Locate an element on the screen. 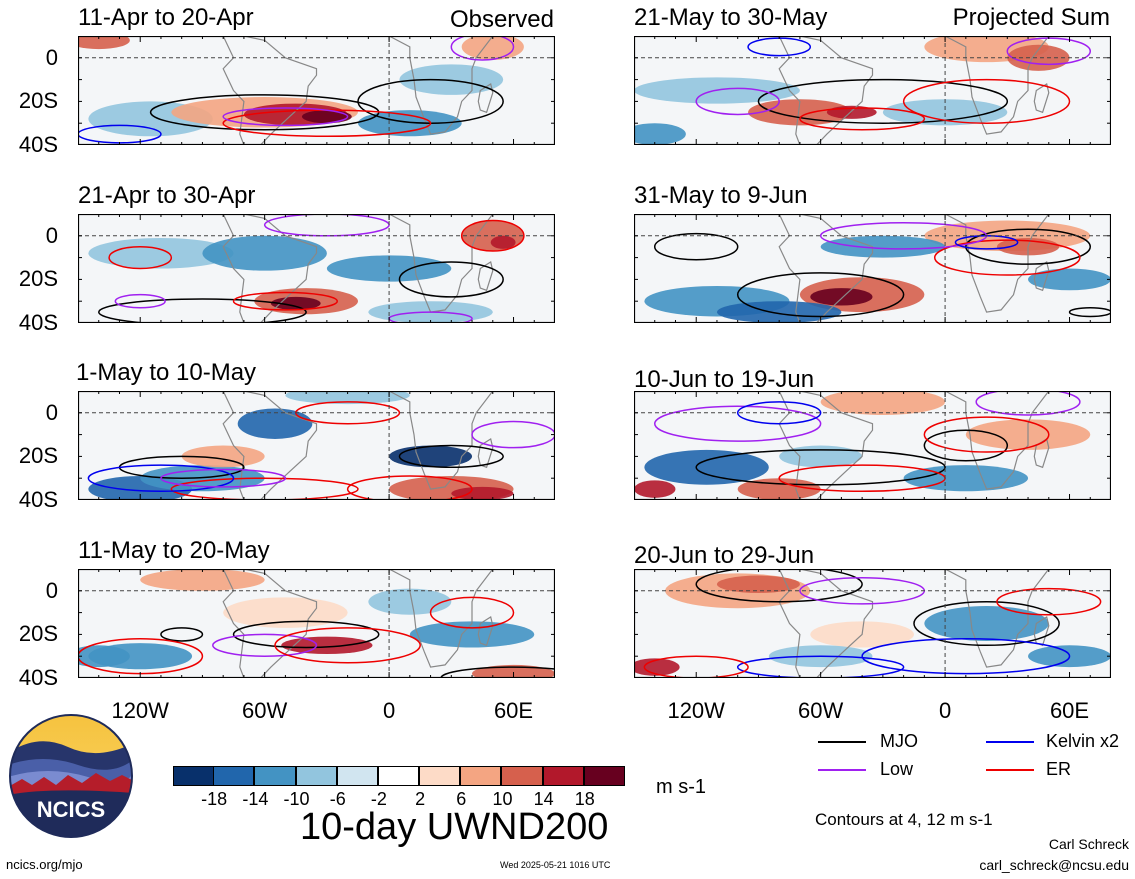 The image size is (1135, 879). legend-line-mjo is located at coordinates (842, 742).